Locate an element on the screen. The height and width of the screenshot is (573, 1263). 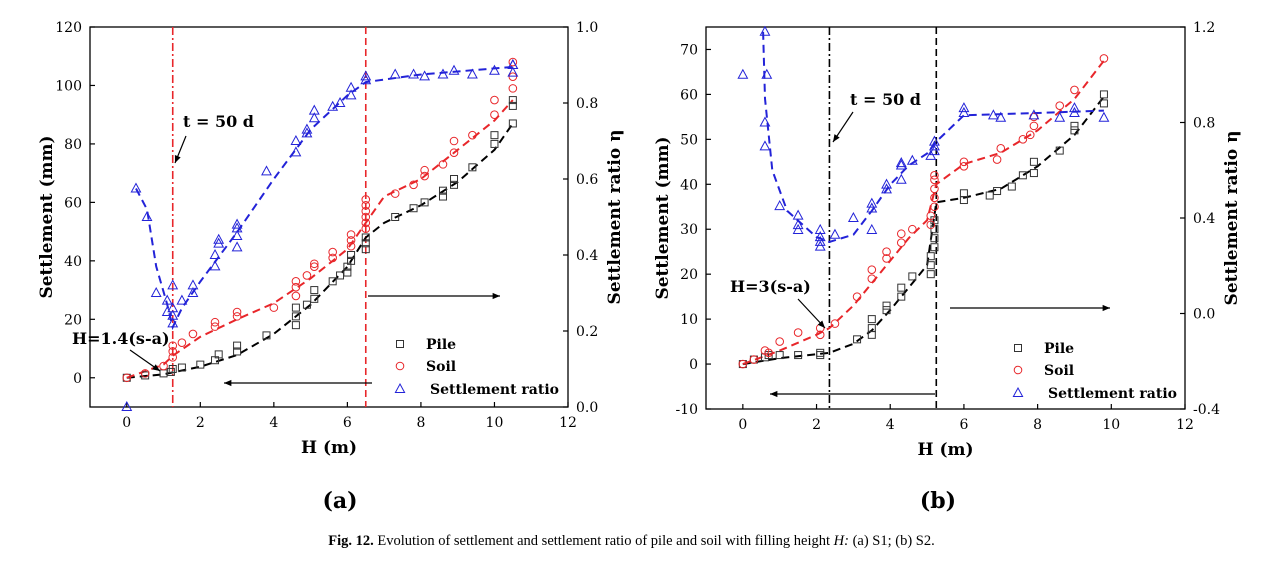
panel-label: (a) is located at coordinates (339, 501).